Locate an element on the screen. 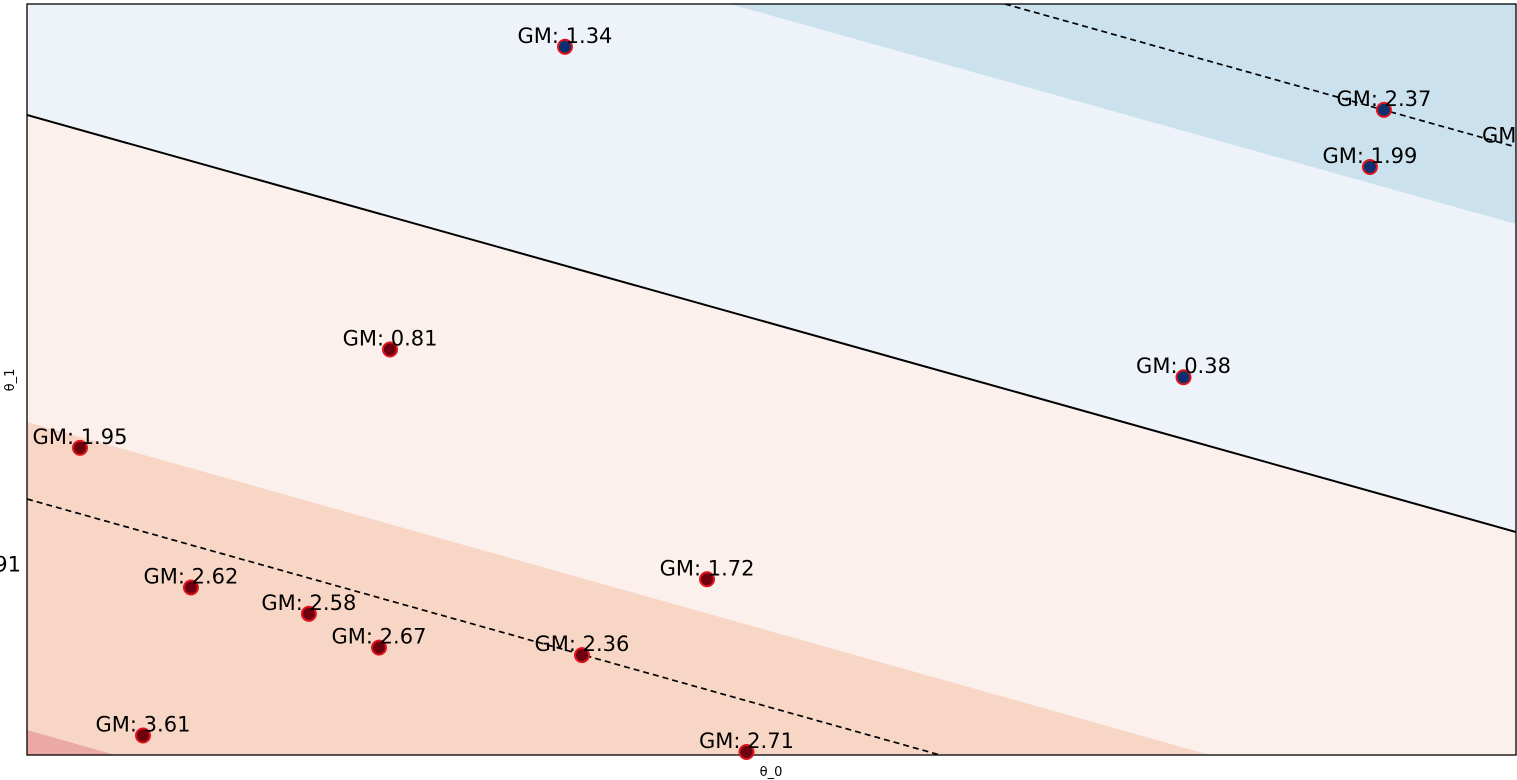  data-point-label: GM: 2.71 is located at coordinates (746, 741).